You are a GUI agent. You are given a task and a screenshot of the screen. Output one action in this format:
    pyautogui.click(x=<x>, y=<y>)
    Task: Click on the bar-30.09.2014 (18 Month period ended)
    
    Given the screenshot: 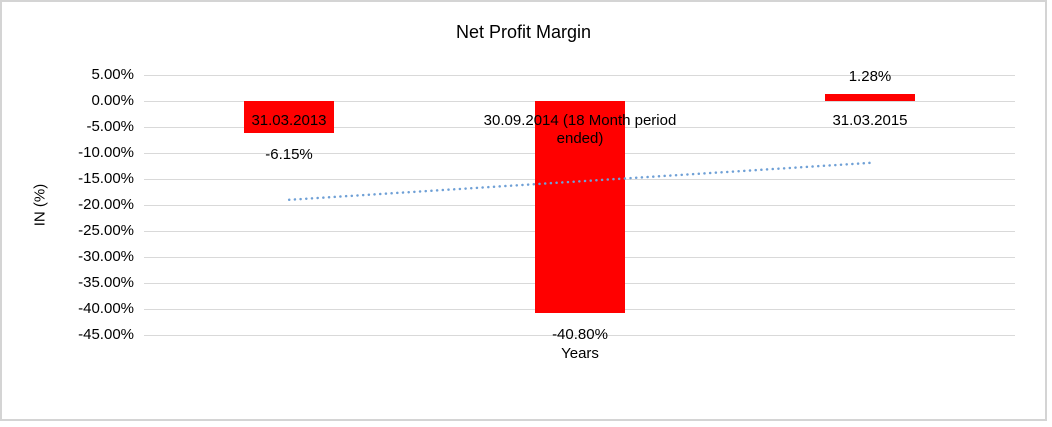 What is the action you would take?
    pyautogui.click(x=580, y=207)
    